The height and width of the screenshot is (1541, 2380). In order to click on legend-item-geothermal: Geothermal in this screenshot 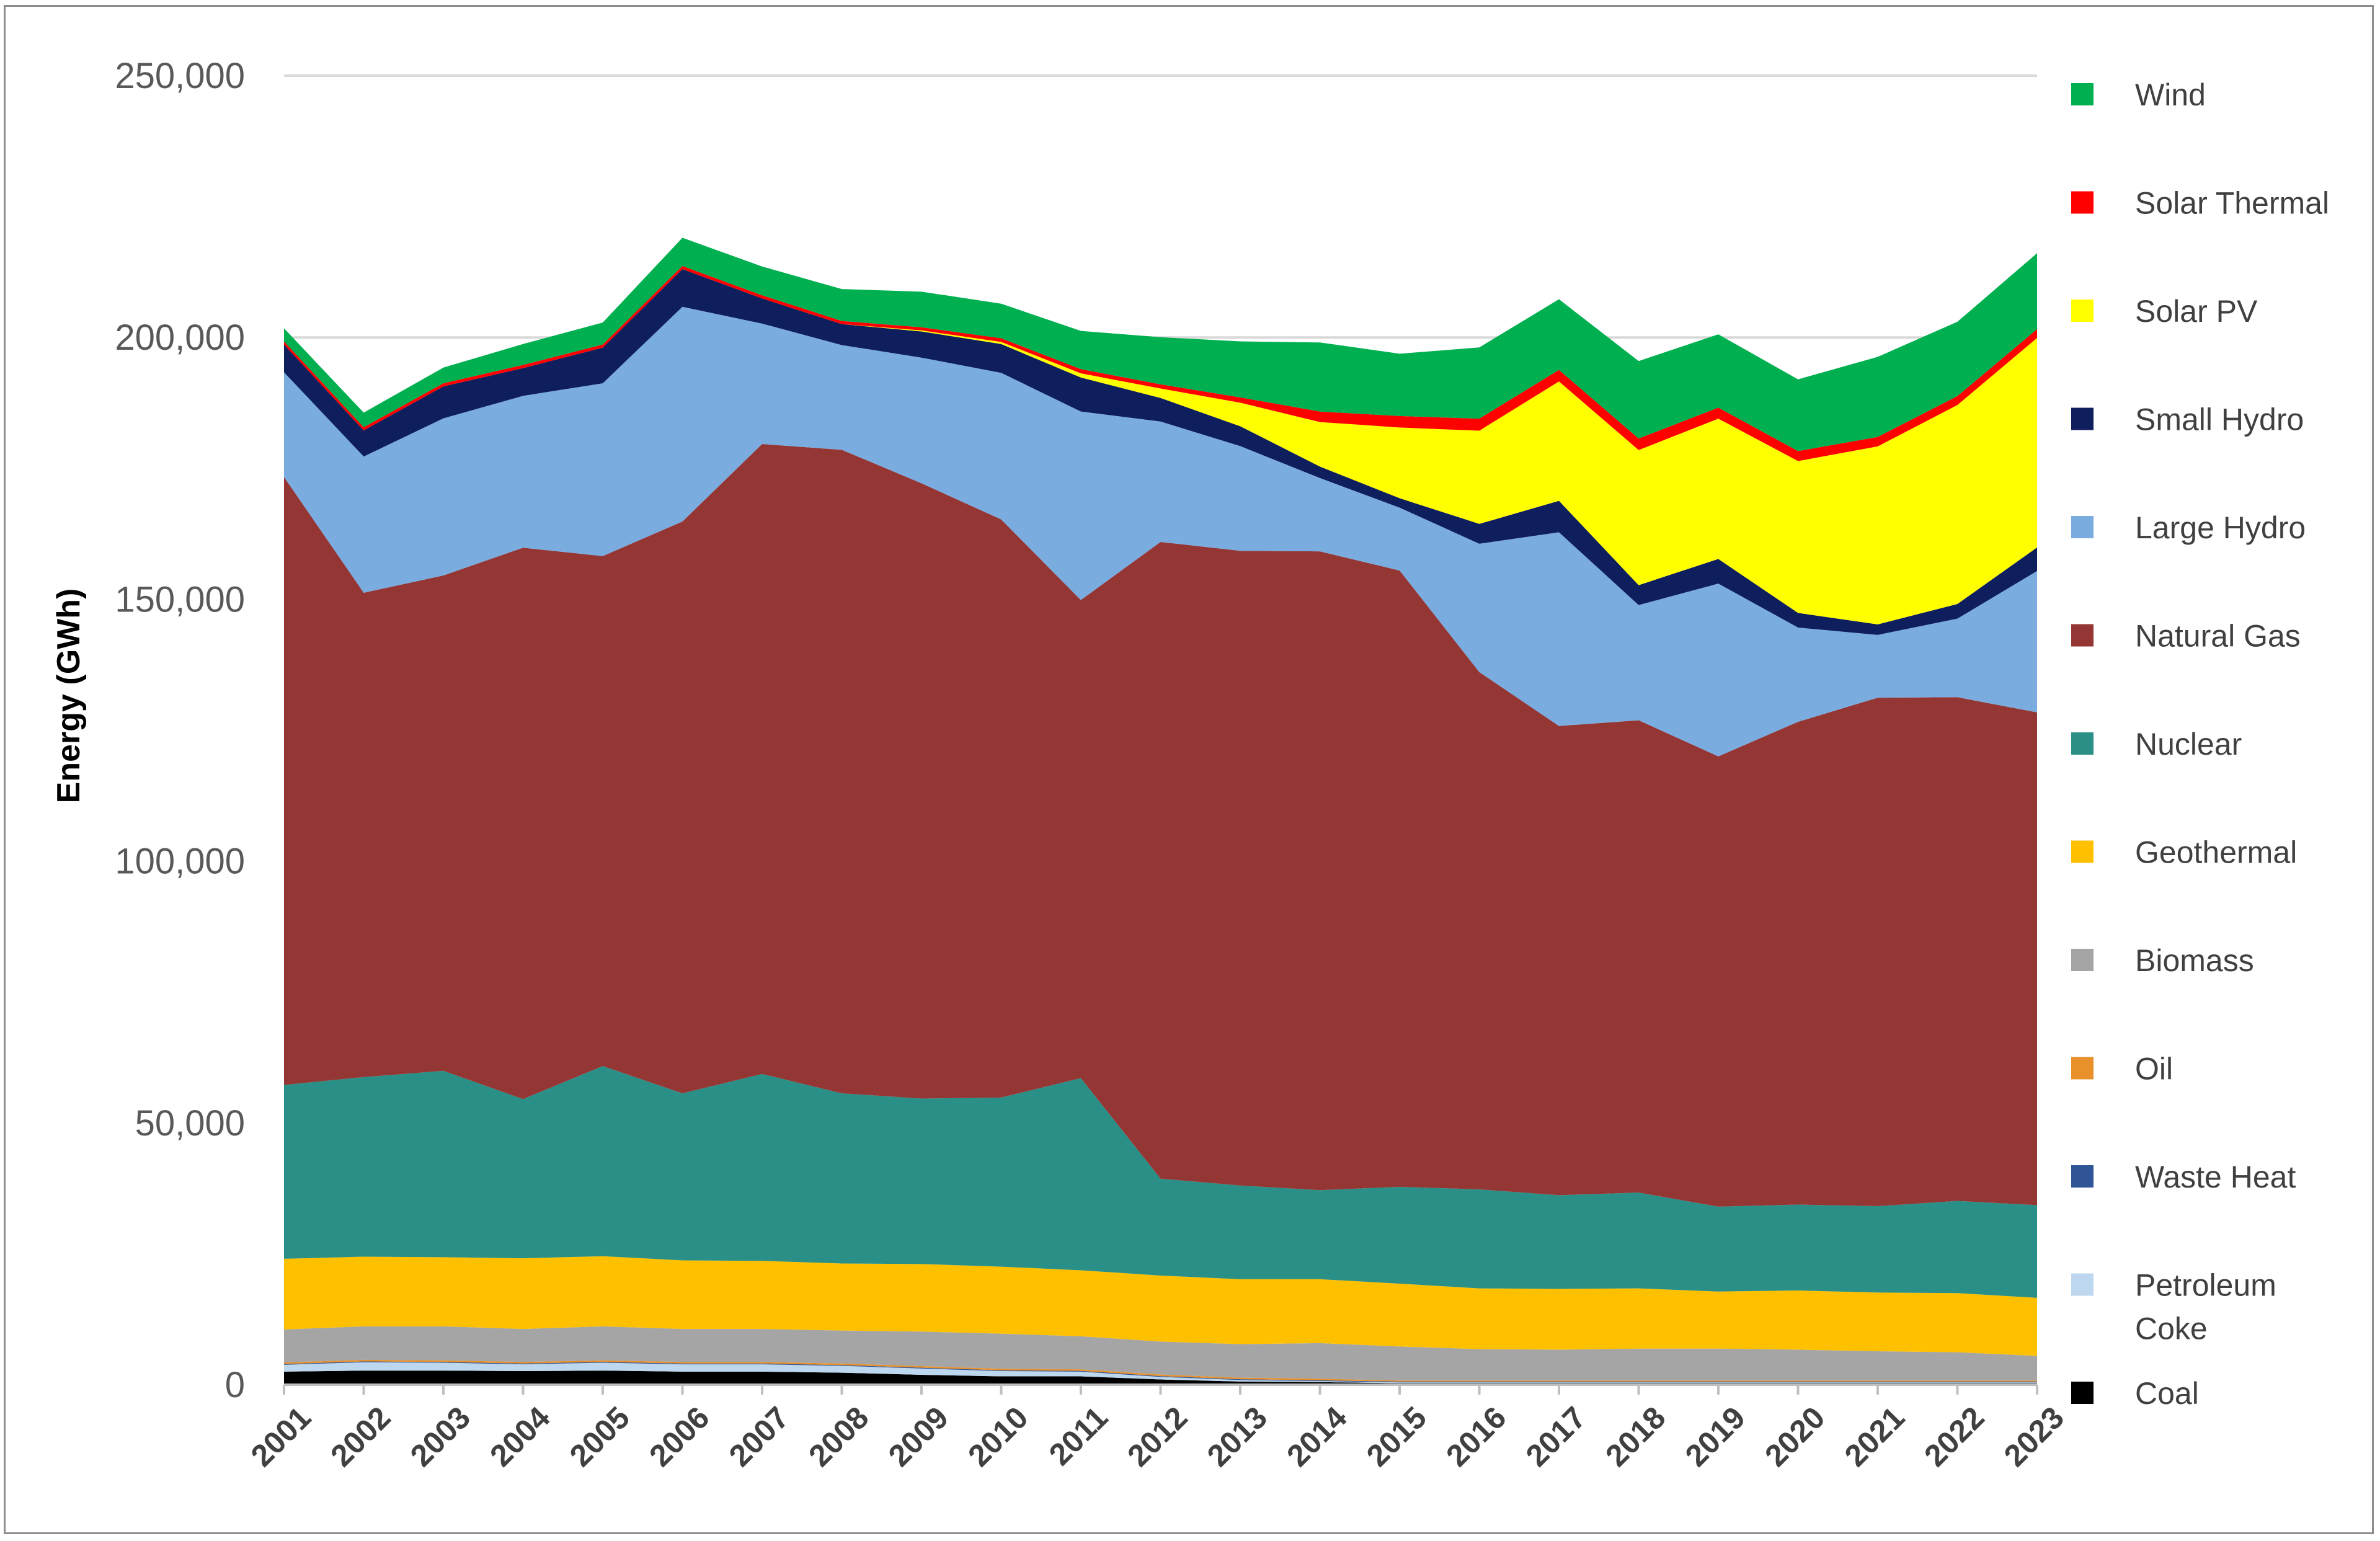, I will do `click(2184, 852)`.